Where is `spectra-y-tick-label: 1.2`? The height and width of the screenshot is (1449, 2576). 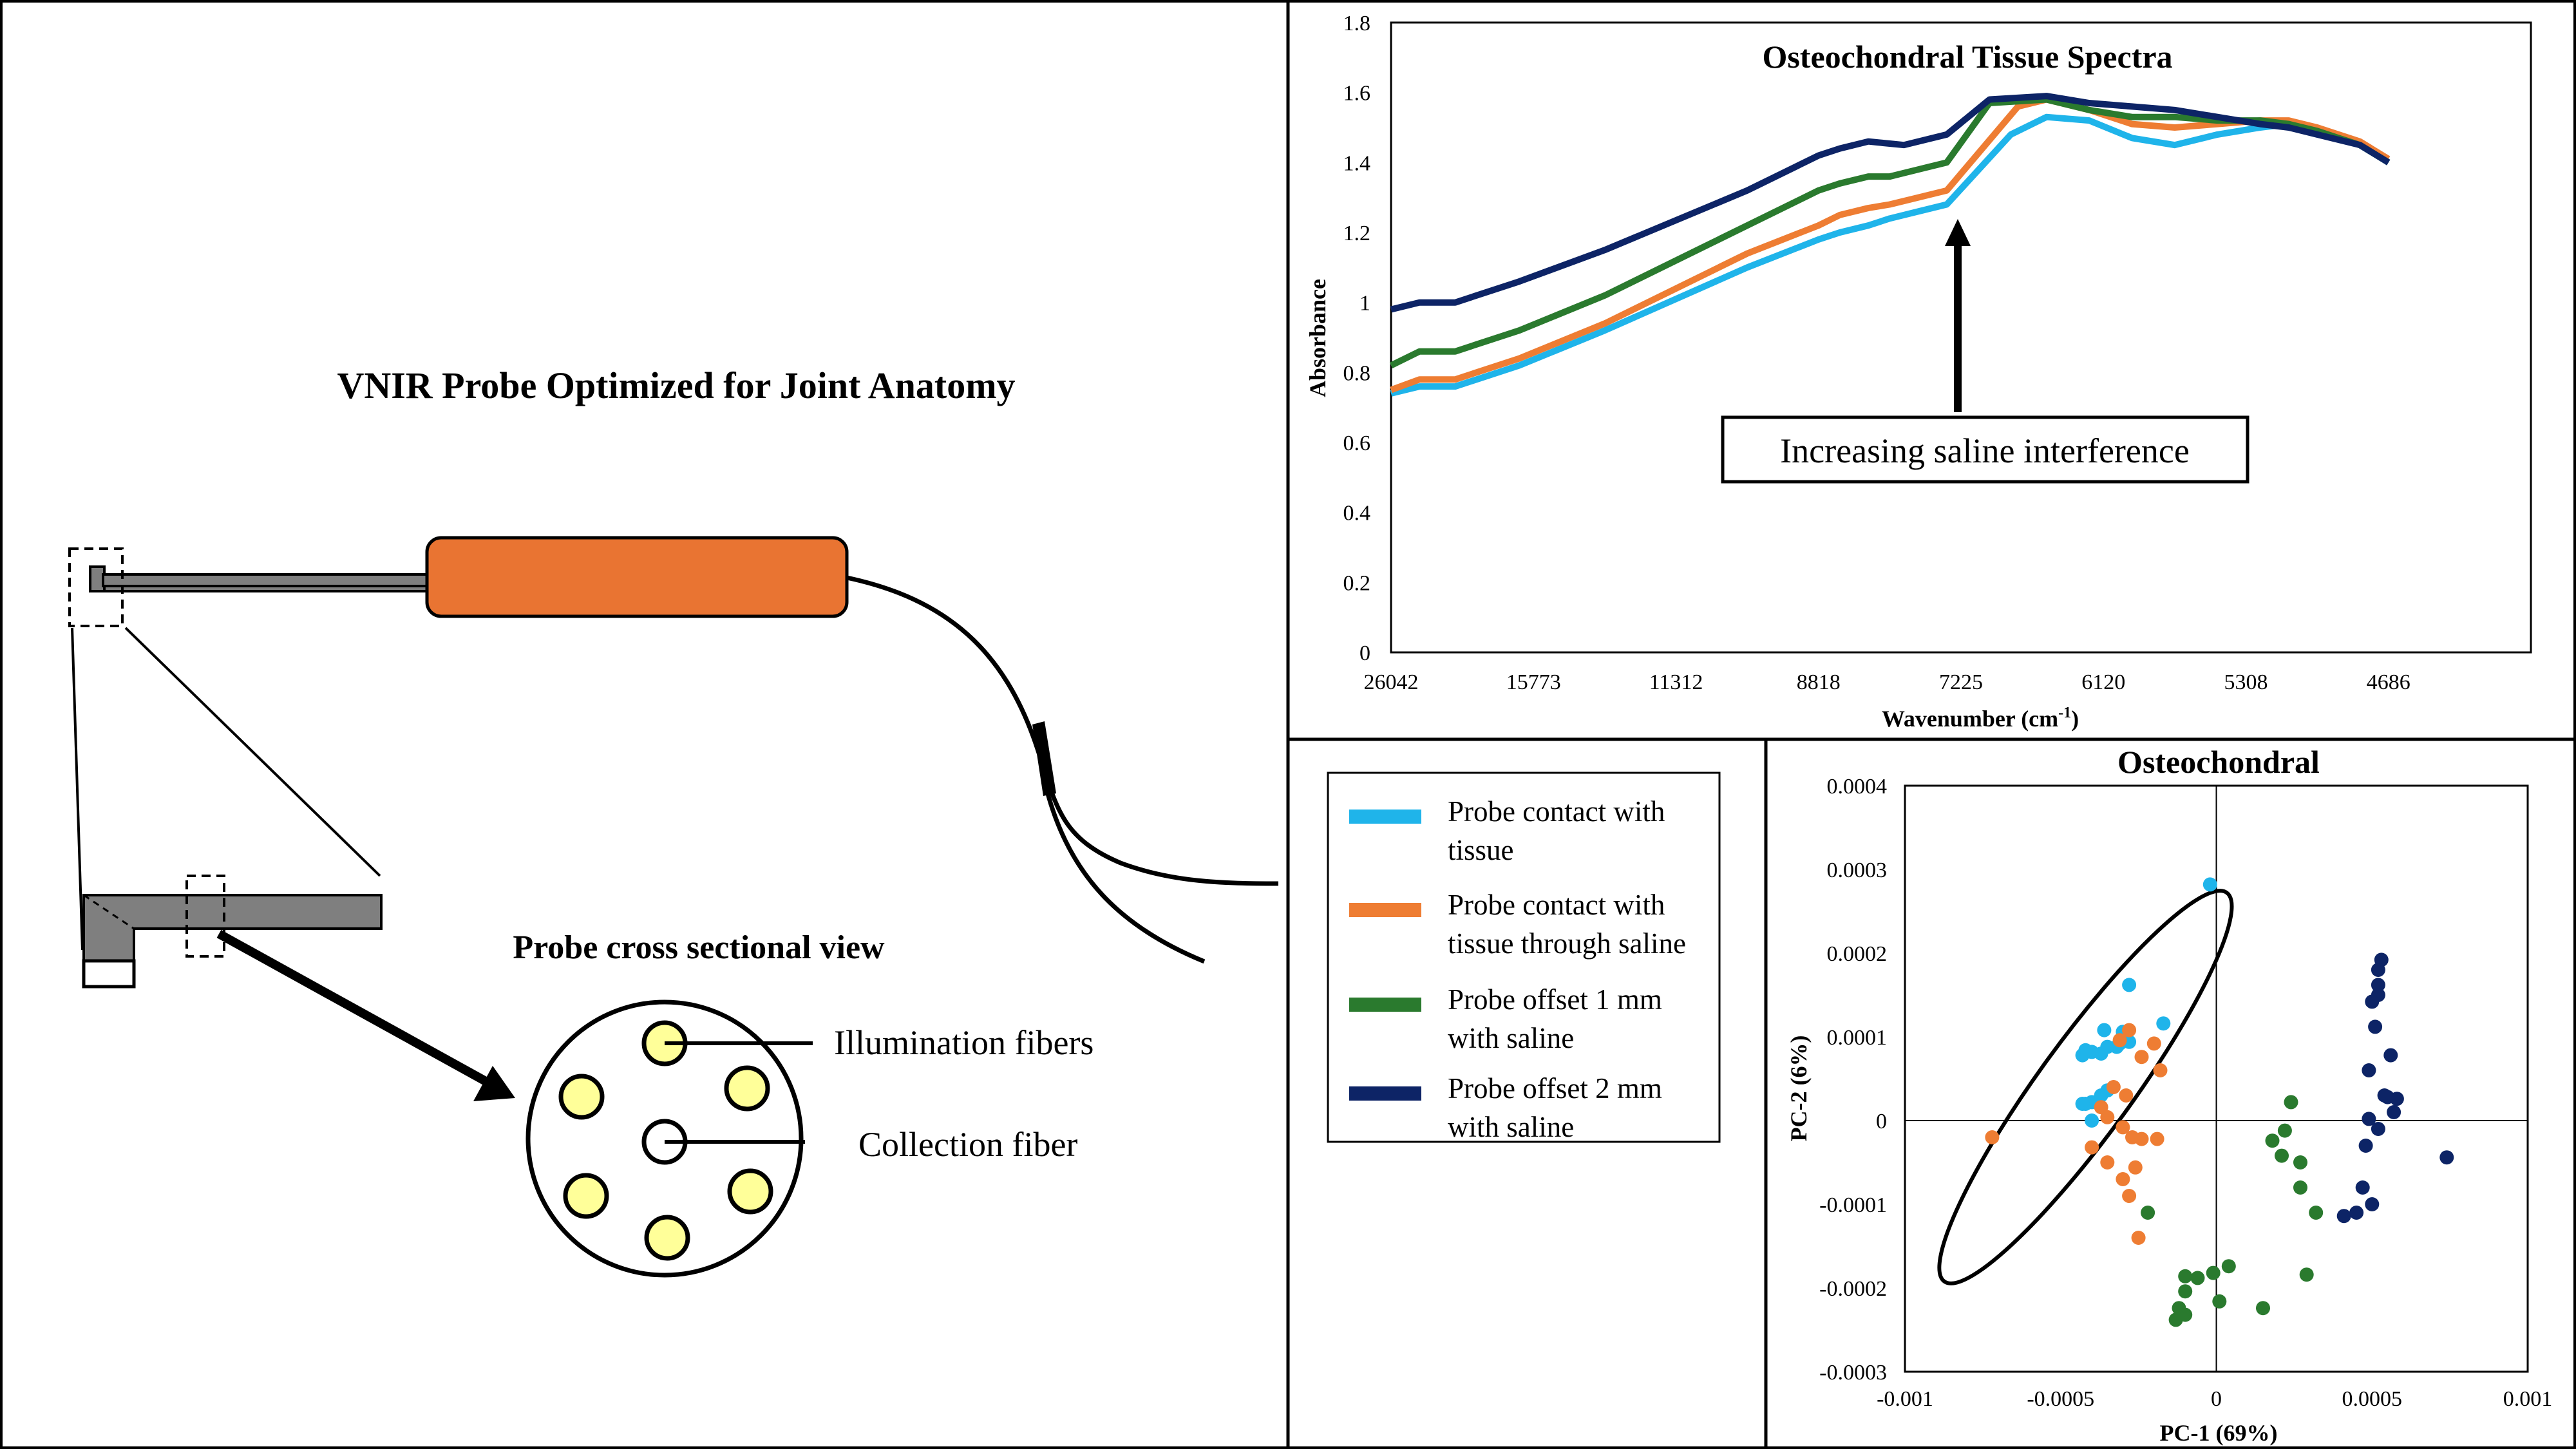
spectra-y-tick-label: 1.2 is located at coordinates (1357, 233).